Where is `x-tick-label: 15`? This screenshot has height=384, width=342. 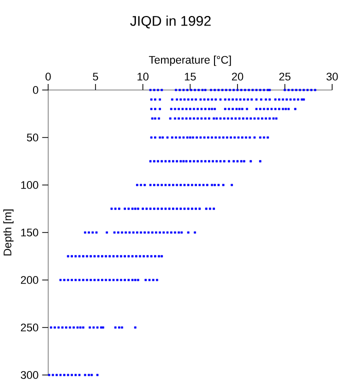 x-tick-label: 15 is located at coordinates (190, 76).